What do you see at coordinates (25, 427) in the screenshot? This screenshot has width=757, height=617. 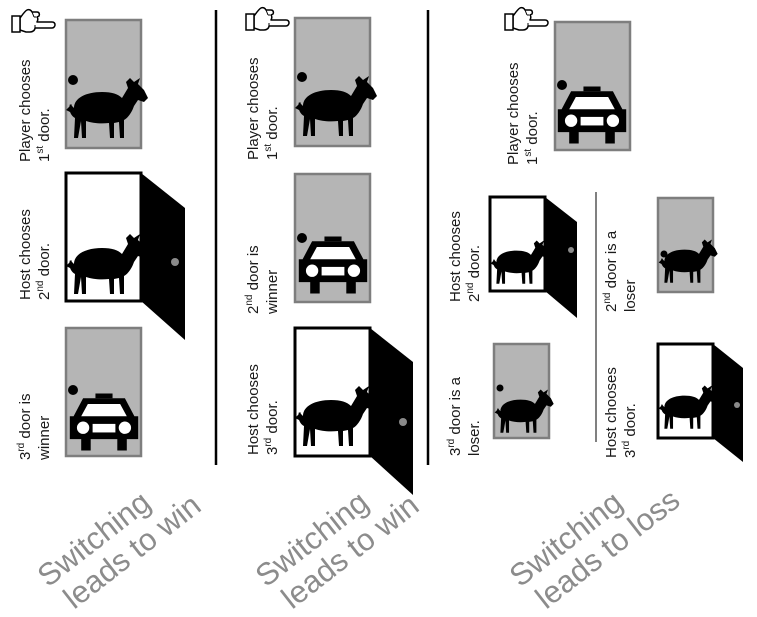 I see `step-label: 3rd door is` at bounding box center [25, 427].